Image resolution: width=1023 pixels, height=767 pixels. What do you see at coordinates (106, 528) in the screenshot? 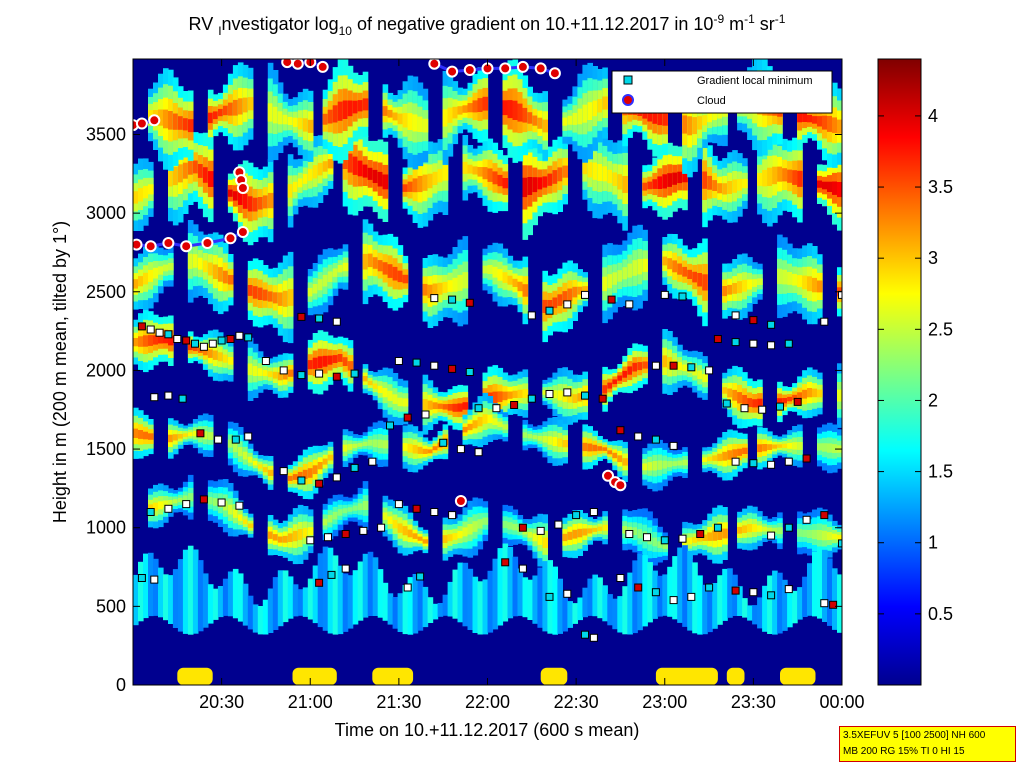
I see `y-tick-label: 1000` at bounding box center [106, 528].